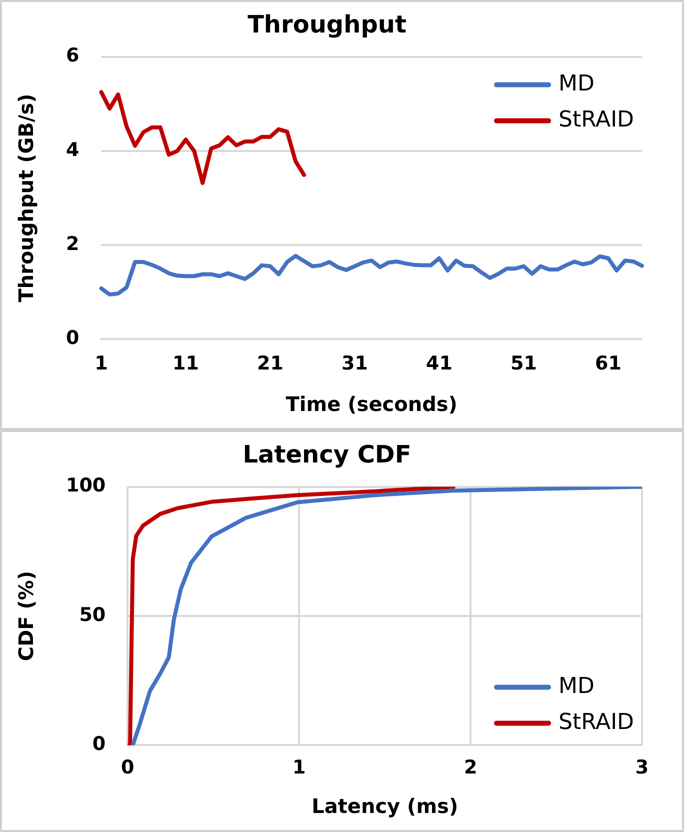  What do you see at coordinates (354, 363) in the screenshot?
I see `x-tick-label: 31` at bounding box center [354, 363].